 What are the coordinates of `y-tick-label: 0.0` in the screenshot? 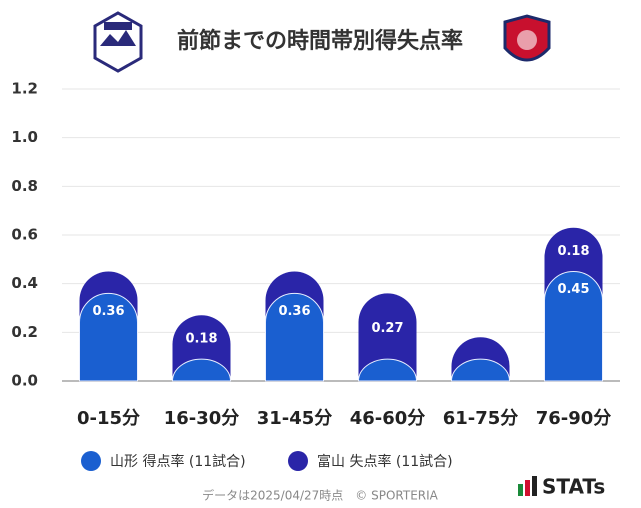 It's located at (24, 381).